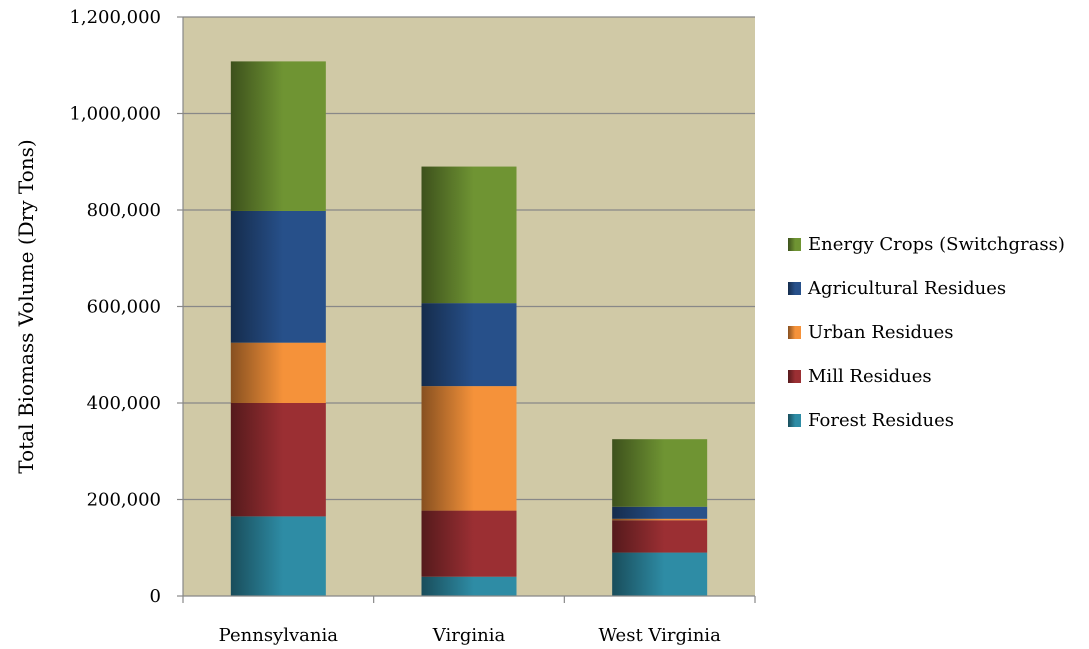 The image size is (1089, 649). I want to click on legend-label-agricultural-residues: Agricultural Residues, so click(906, 288).